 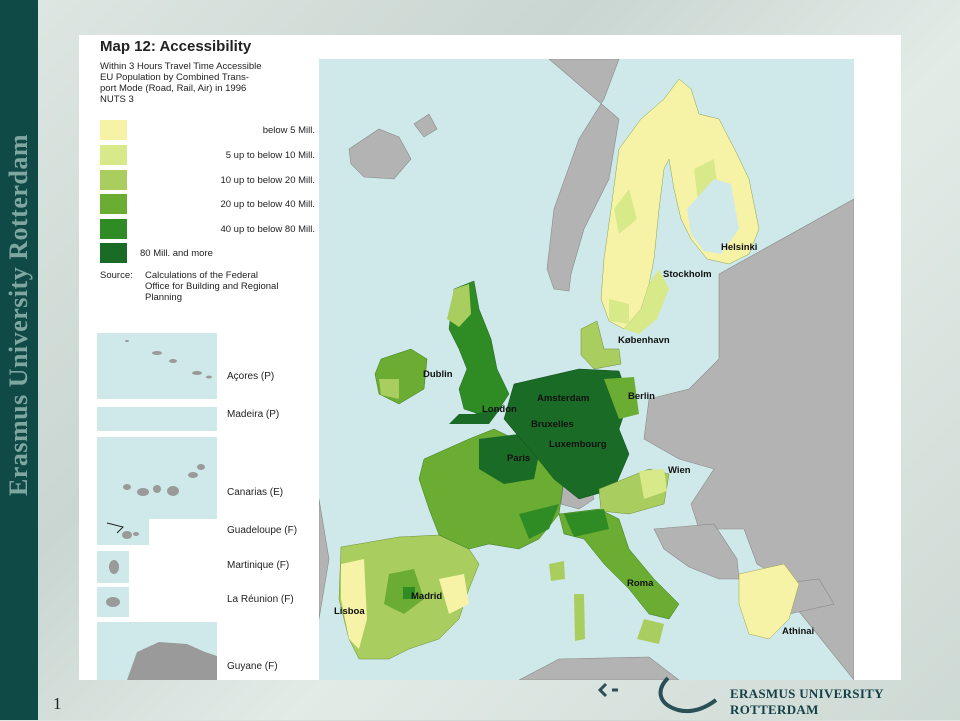 I want to click on legend-label: 40 up to below 80 Mill., so click(x=267, y=229).